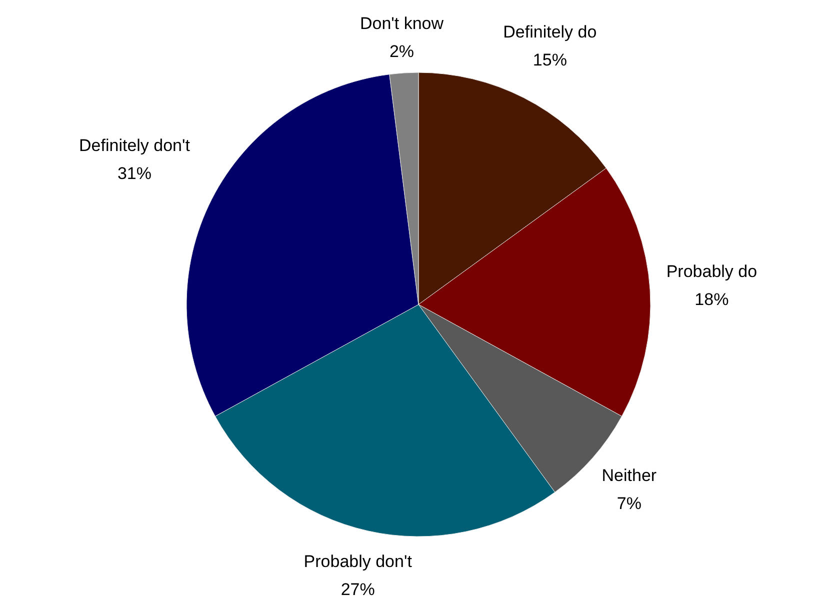 The width and height of the screenshot is (837, 609). Describe the element at coordinates (550, 32) in the screenshot. I see `slice-label: Definitely do` at that location.